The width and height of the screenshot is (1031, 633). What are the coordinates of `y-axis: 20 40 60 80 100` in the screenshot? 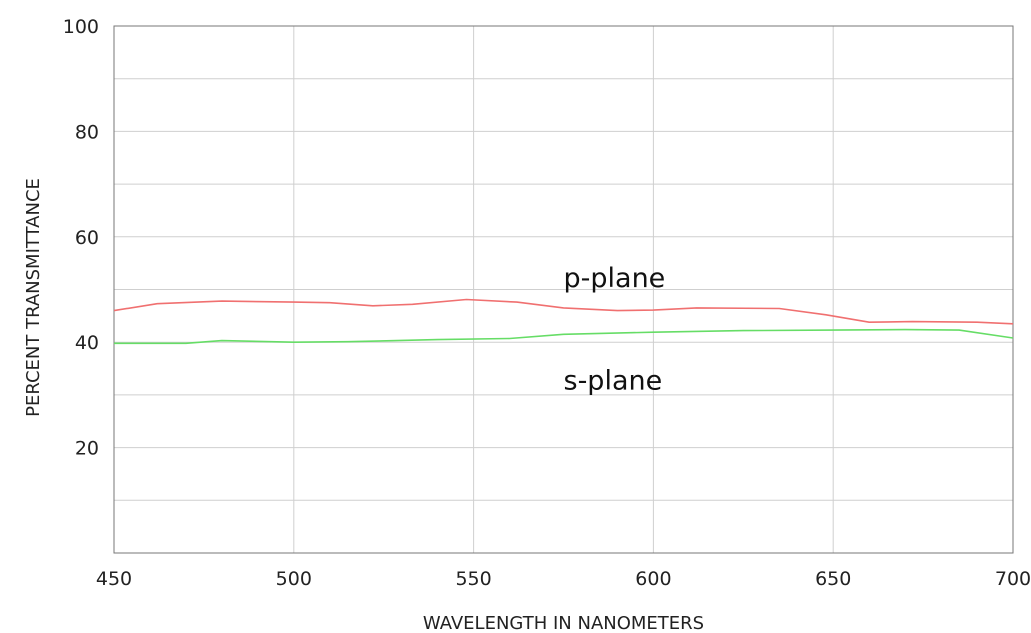 It's located at (81, 238).